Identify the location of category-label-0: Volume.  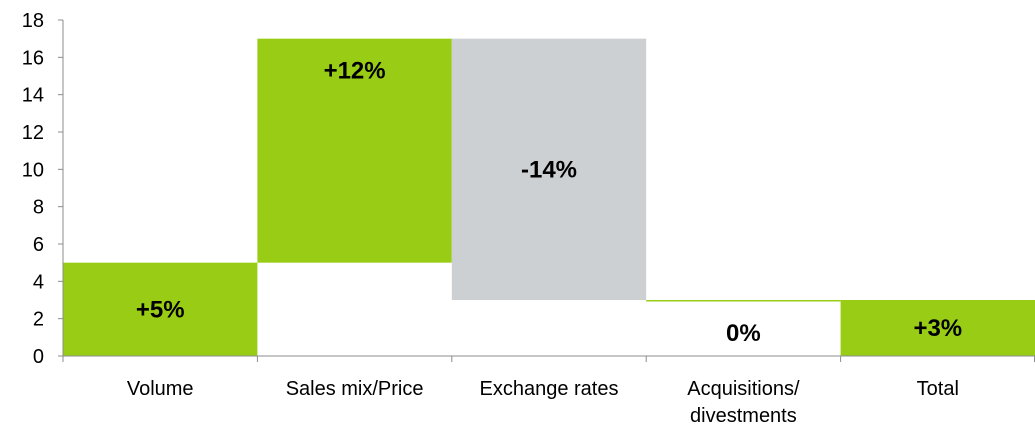
(160, 389).